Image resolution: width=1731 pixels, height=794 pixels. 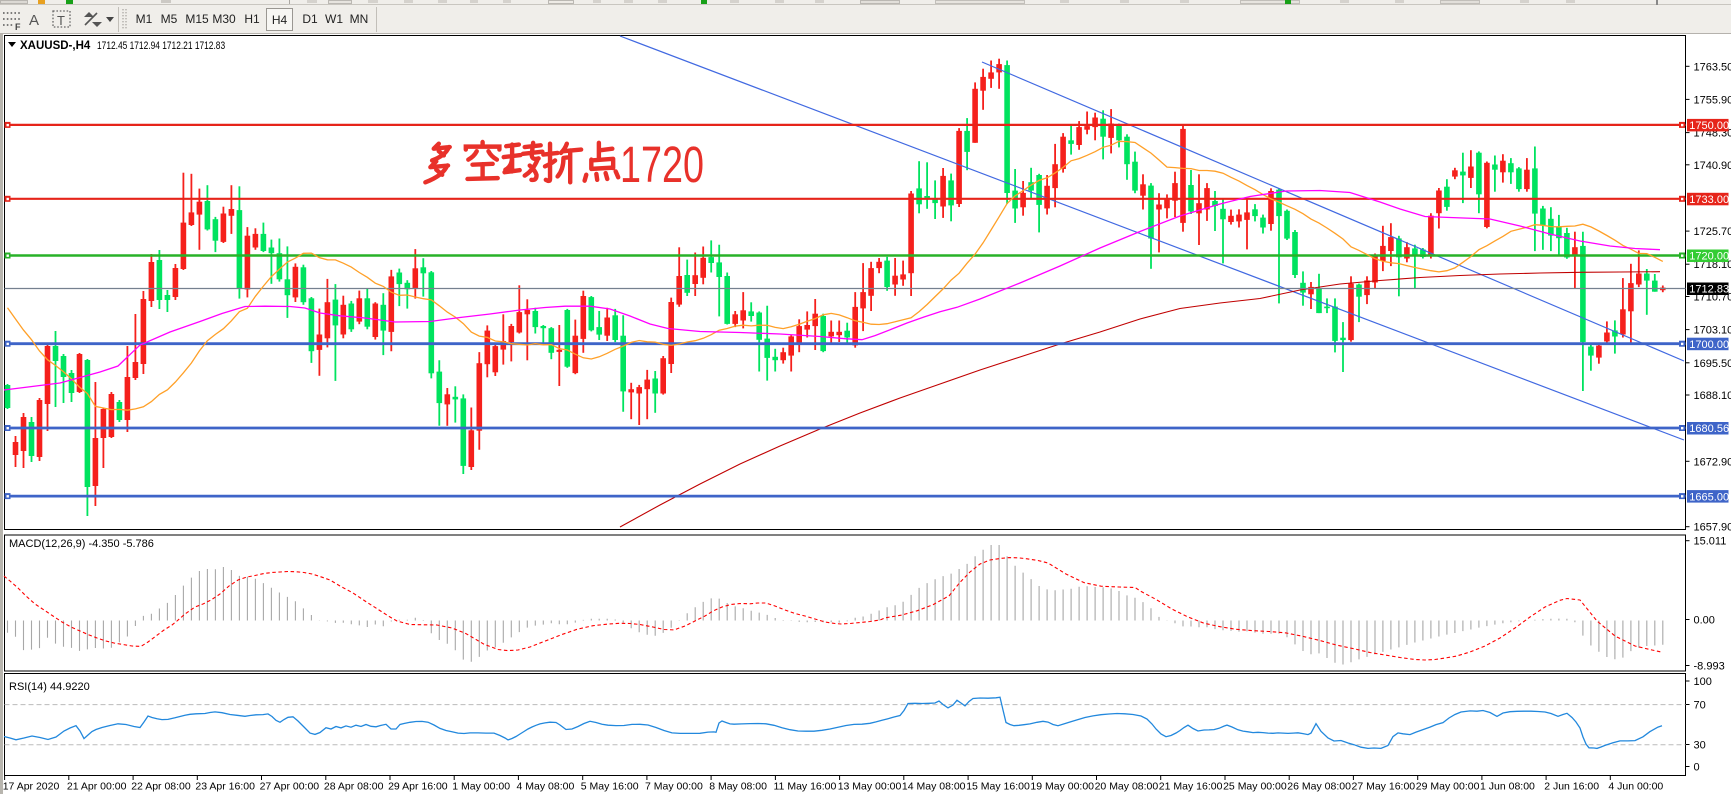 I want to click on svg-text: 2 Jun 16:00, so click(x=1571, y=787).